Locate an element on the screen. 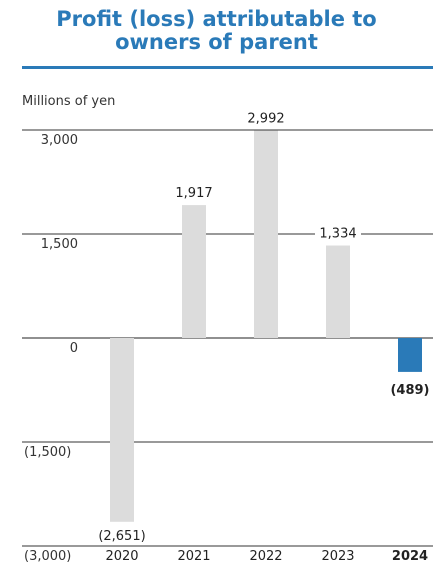 This screenshot has width=433, height=565. data-label: 2,992 is located at coordinates (265, 119).